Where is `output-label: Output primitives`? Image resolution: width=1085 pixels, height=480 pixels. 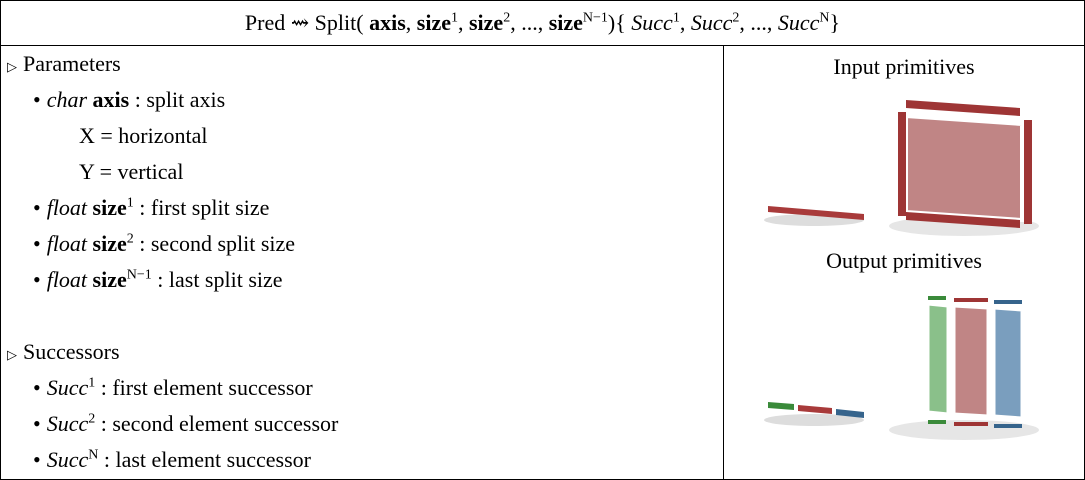
output-label: Output primitives is located at coordinates (904, 260).